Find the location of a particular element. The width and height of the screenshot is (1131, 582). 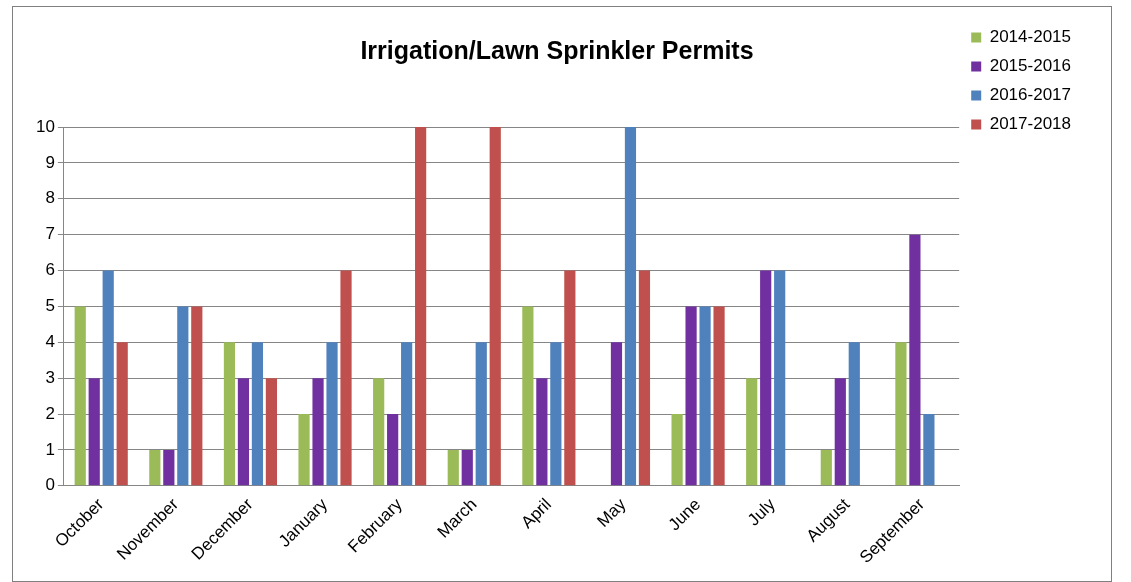

y-tick-label: 9 is located at coordinates (50, 162).